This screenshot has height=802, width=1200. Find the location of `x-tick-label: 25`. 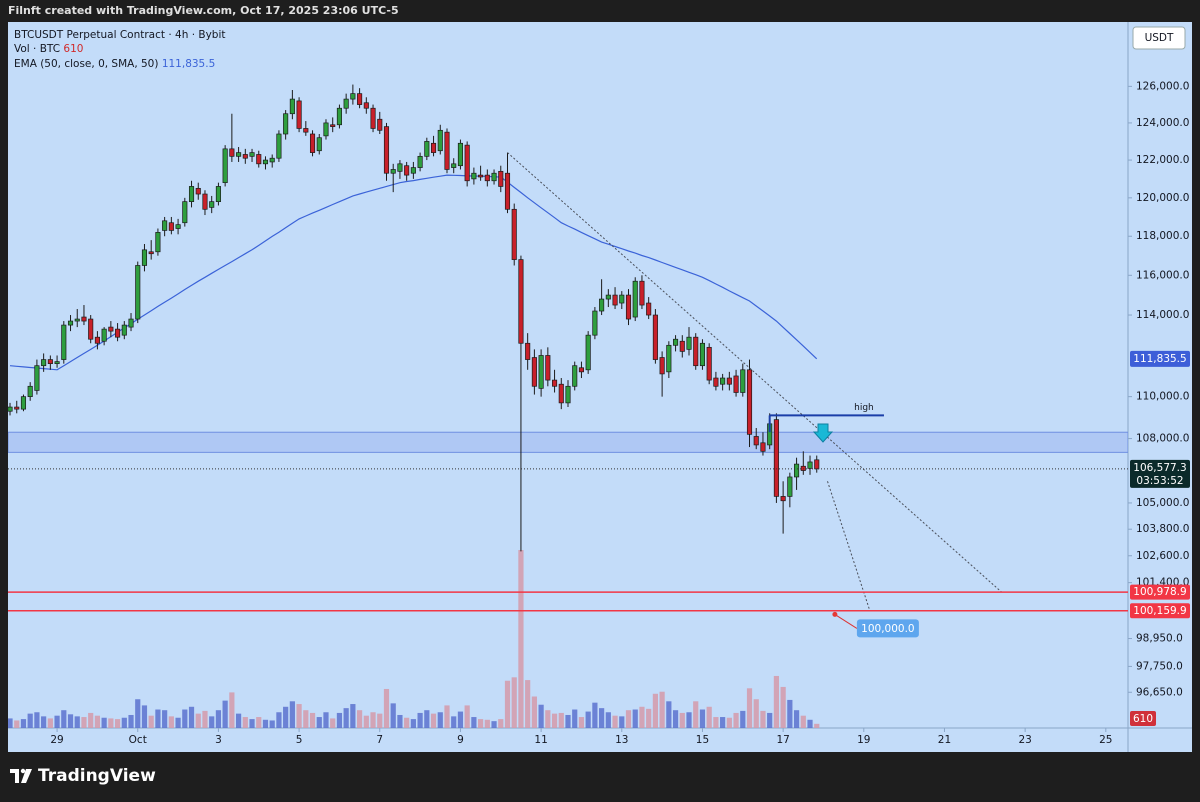

x-tick-label: 25 is located at coordinates (1105, 740).